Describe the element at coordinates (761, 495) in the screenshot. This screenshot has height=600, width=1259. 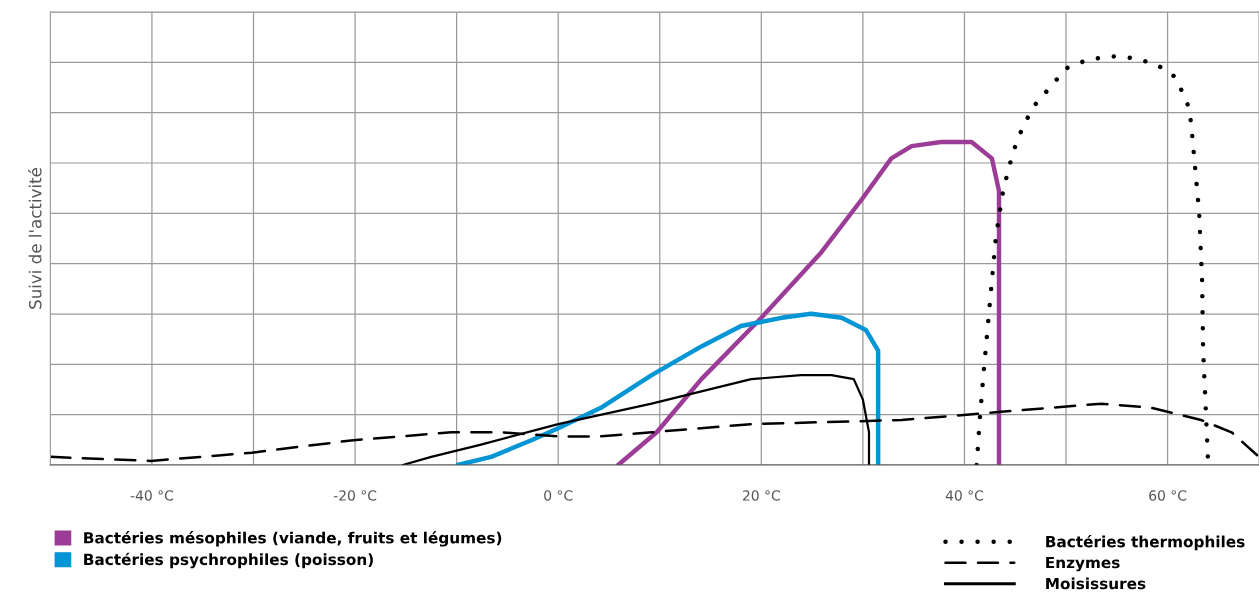
I see `x-tick-label: 20 °C` at that location.